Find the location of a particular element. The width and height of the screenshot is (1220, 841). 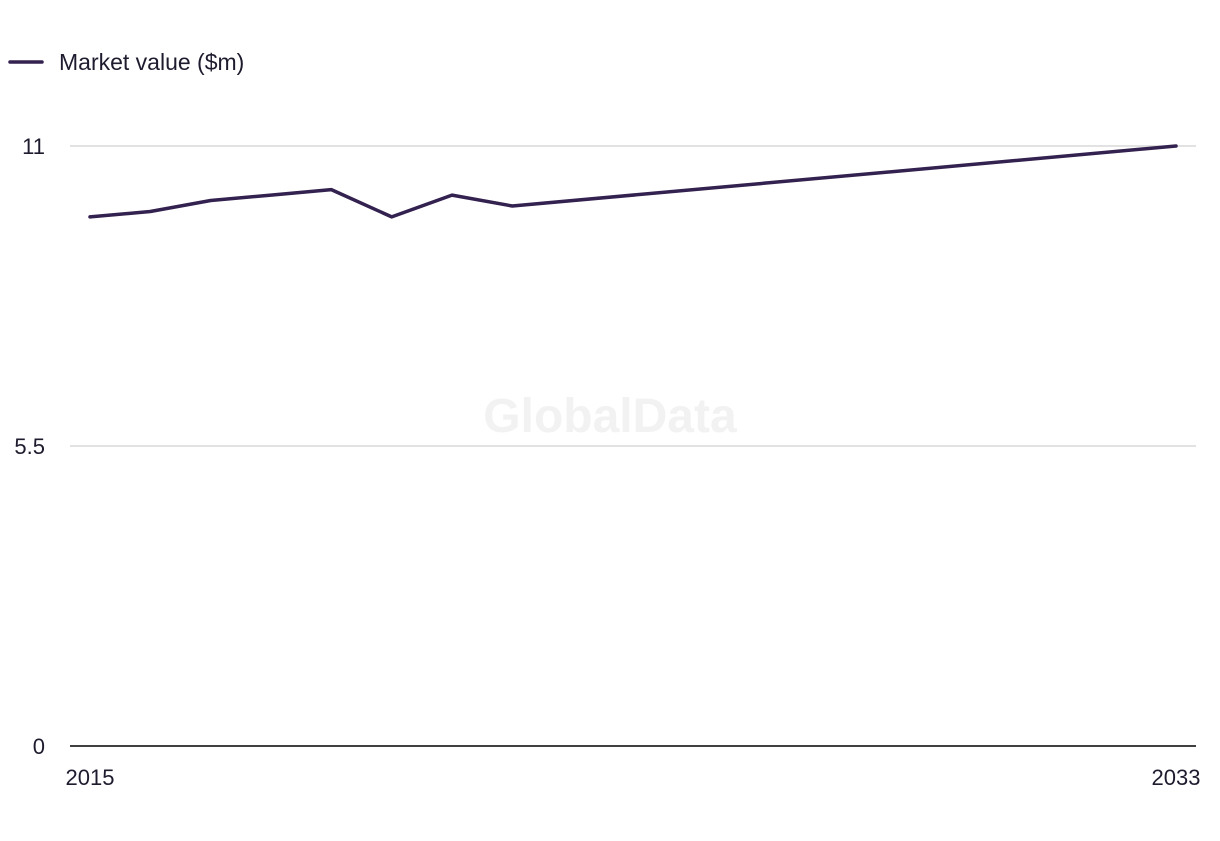

legend-label: Market value ($m) is located at coordinates (151, 62).